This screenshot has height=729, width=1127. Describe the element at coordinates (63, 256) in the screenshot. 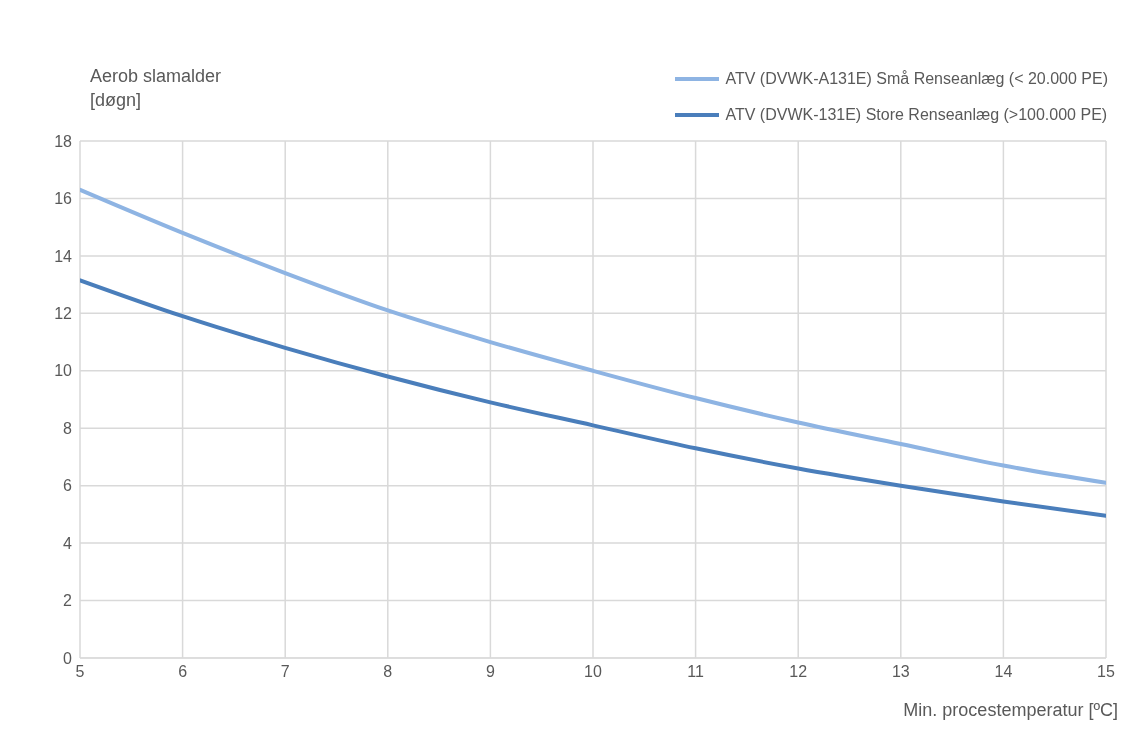

I see `y-tick-label: 14` at that location.